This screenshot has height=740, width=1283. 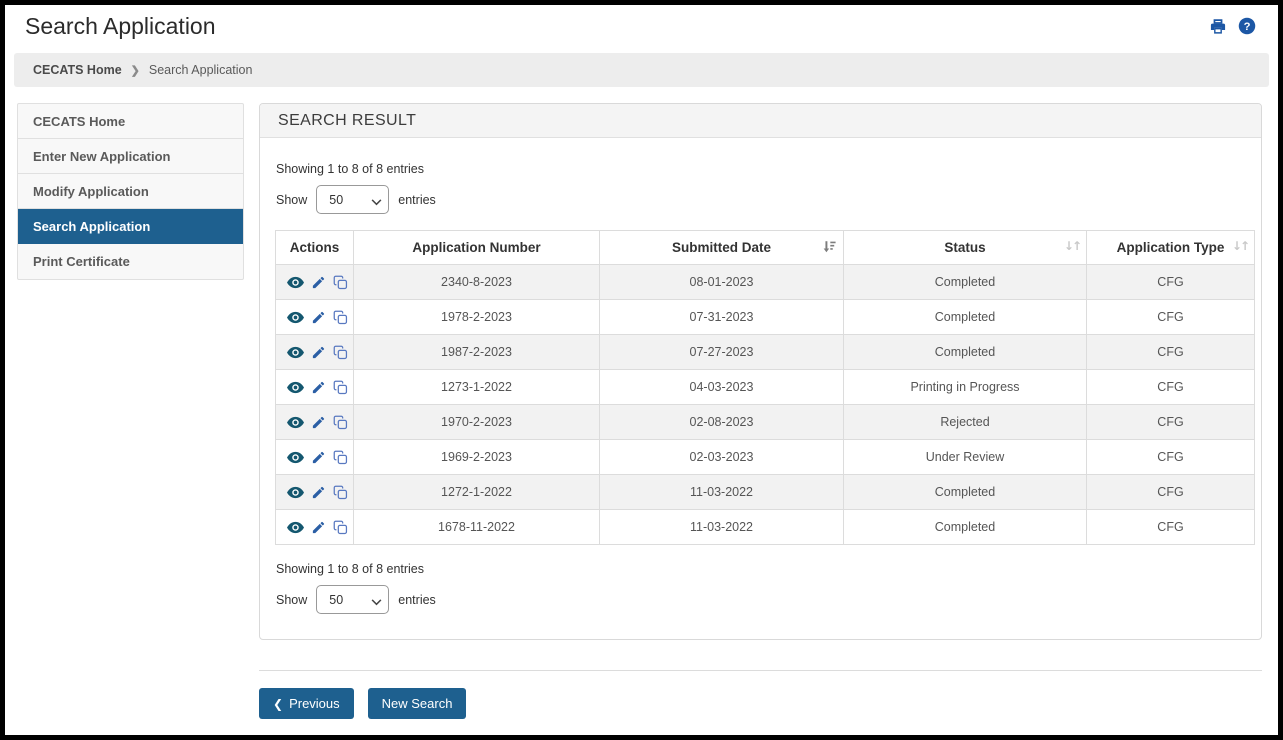 What do you see at coordinates (1232, 26) in the screenshot?
I see `header-icons: ?` at bounding box center [1232, 26].